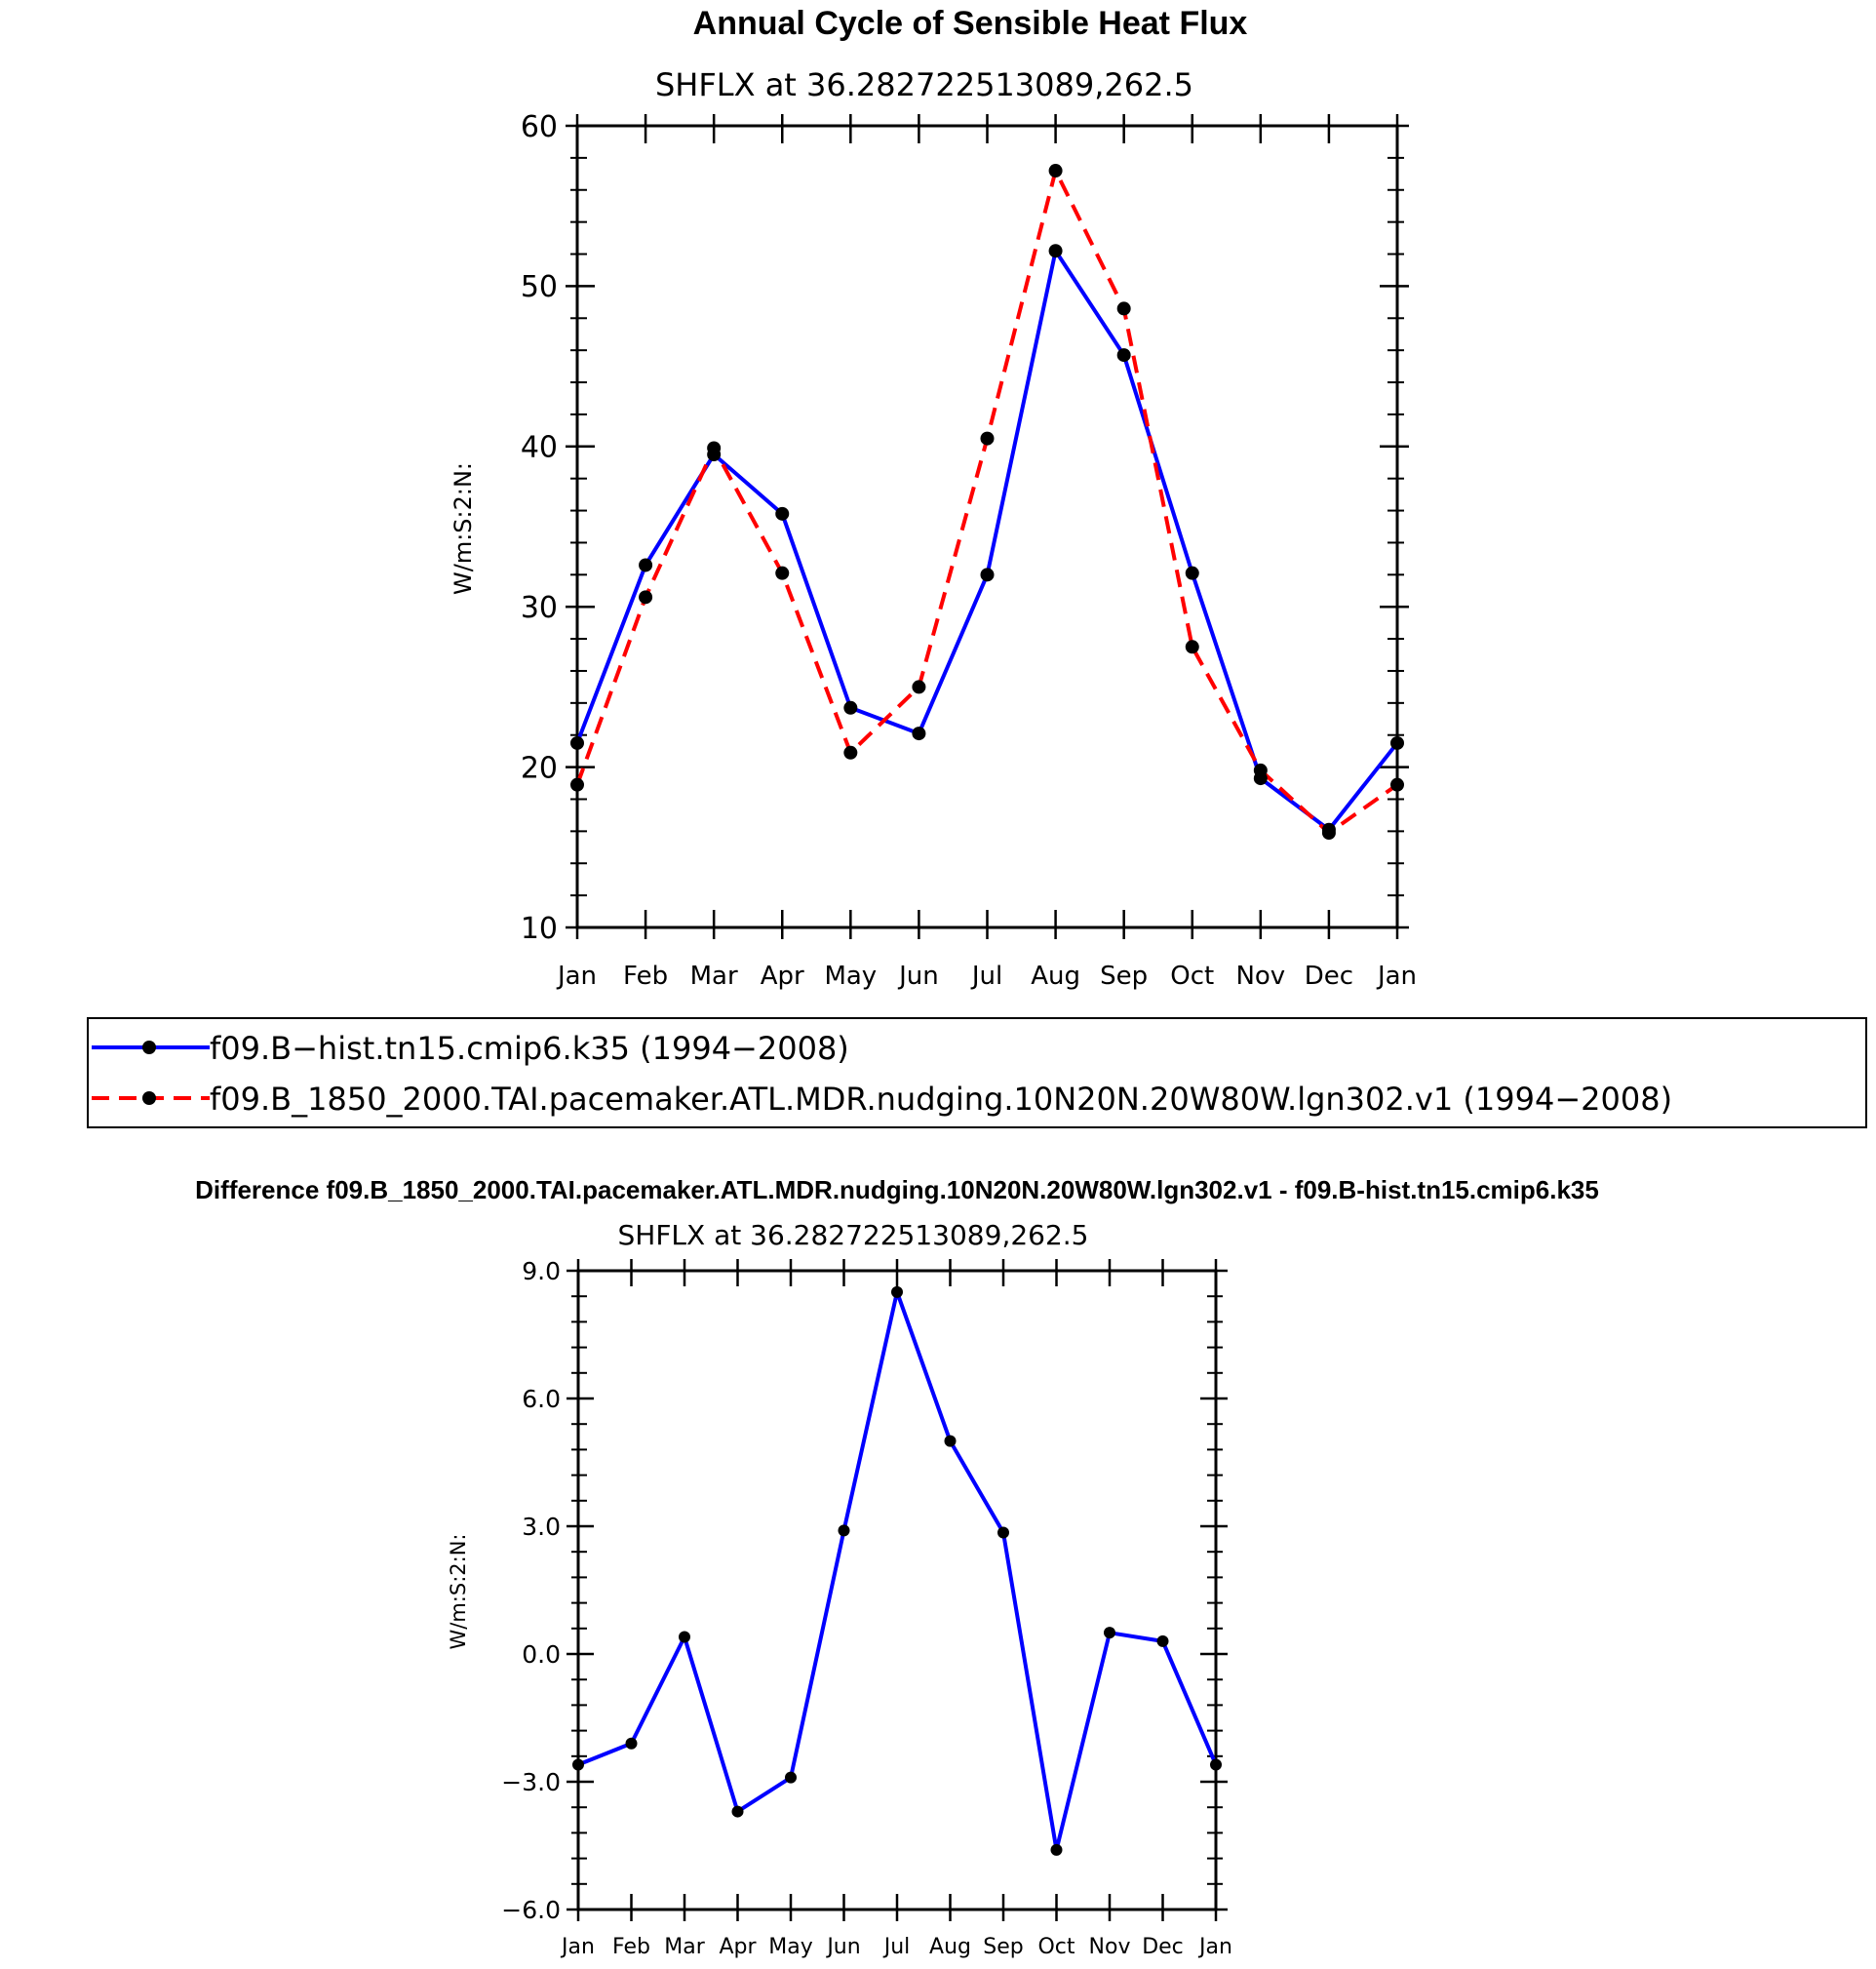  Describe the element at coordinates (539, 929) in the screenshot. I see `y-tick-label: 10` at that location.